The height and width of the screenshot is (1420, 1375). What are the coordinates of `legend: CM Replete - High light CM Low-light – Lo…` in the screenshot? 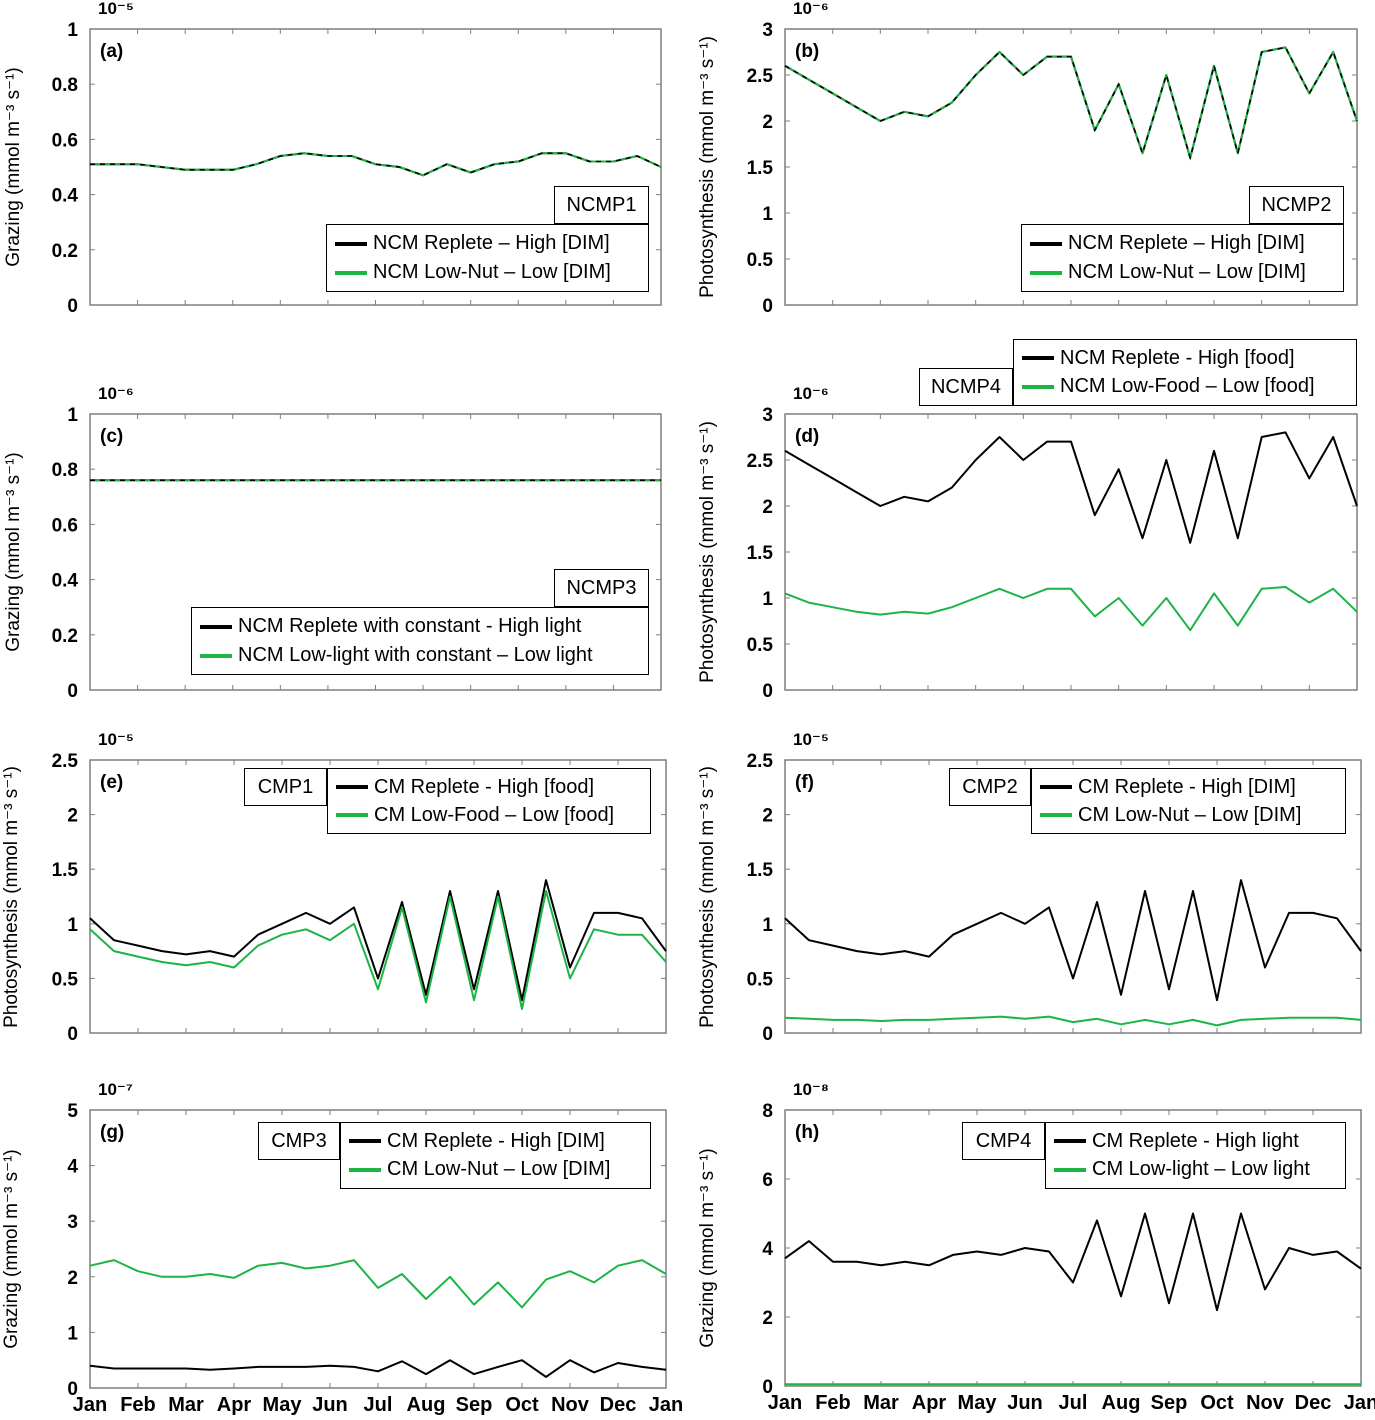 It's located at (1195, 1155).